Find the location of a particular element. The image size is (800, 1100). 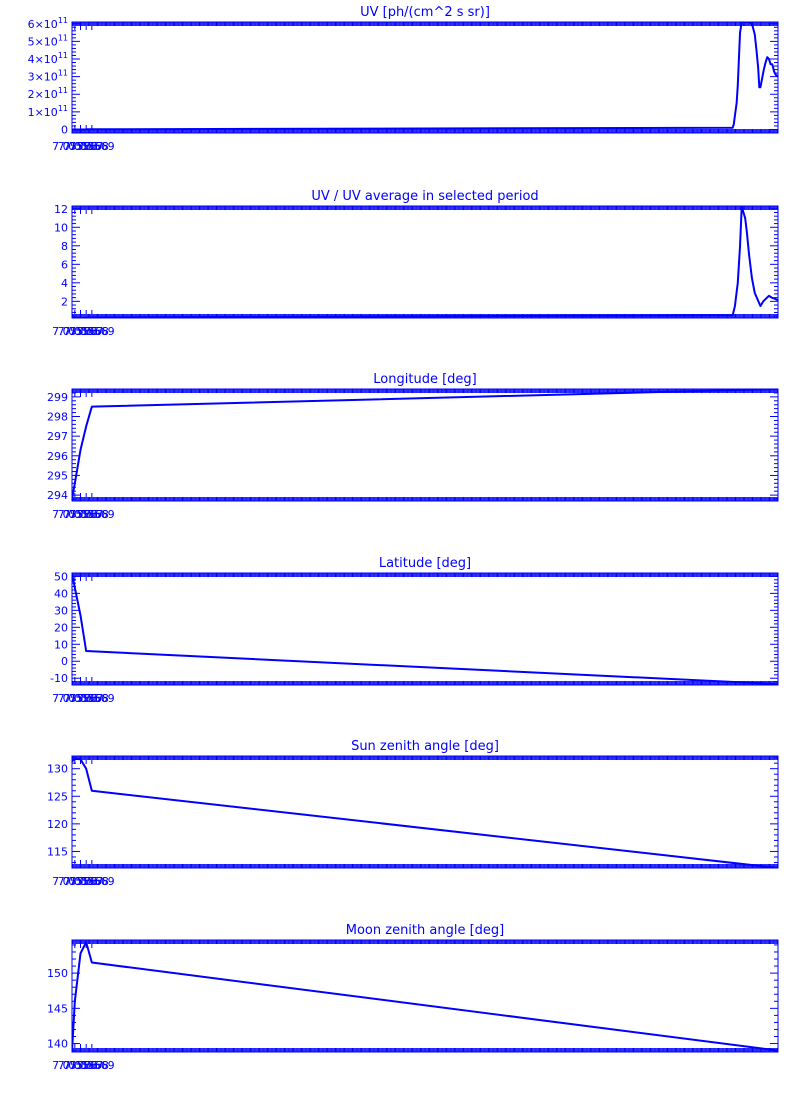

y-tick-label: 295 is located at coordinates (57, 475).